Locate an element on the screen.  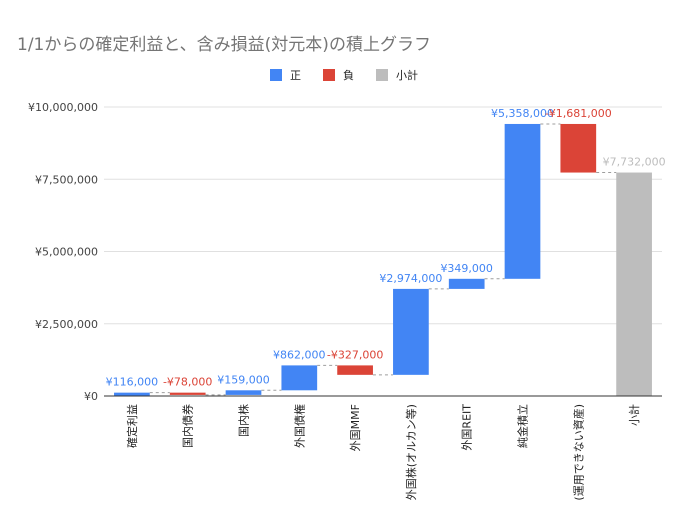
x-category-label: 外国株(オルカン等) is located at coordinates (411, 452).